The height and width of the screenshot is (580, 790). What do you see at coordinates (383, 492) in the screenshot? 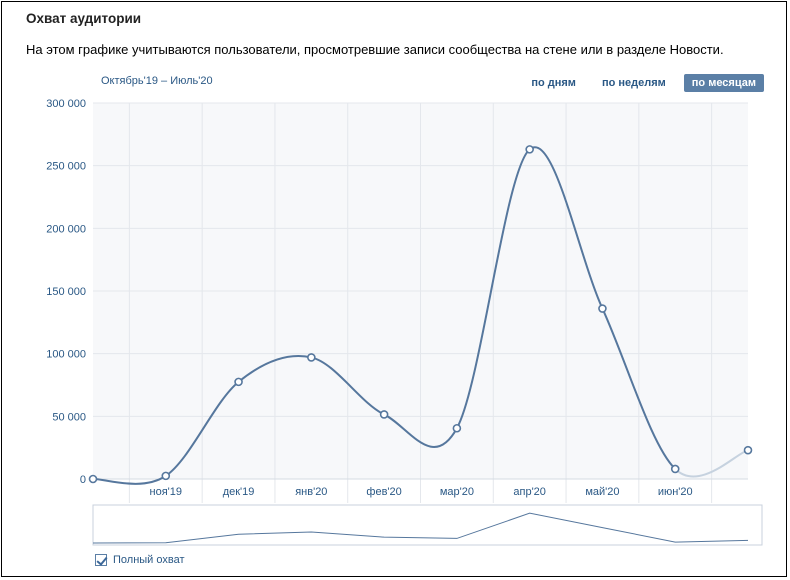
I see `x-tick-label: фев'20` at bounding box center [383, 492].